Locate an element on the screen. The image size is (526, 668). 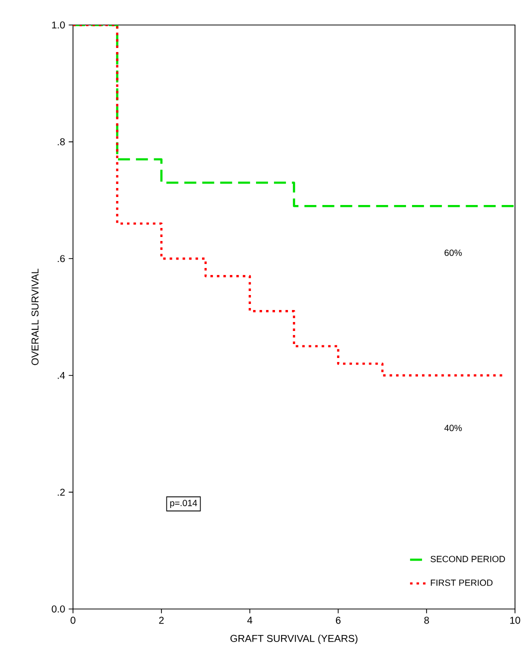
x-tick-label: 6 is located at coordinates (338, 620).